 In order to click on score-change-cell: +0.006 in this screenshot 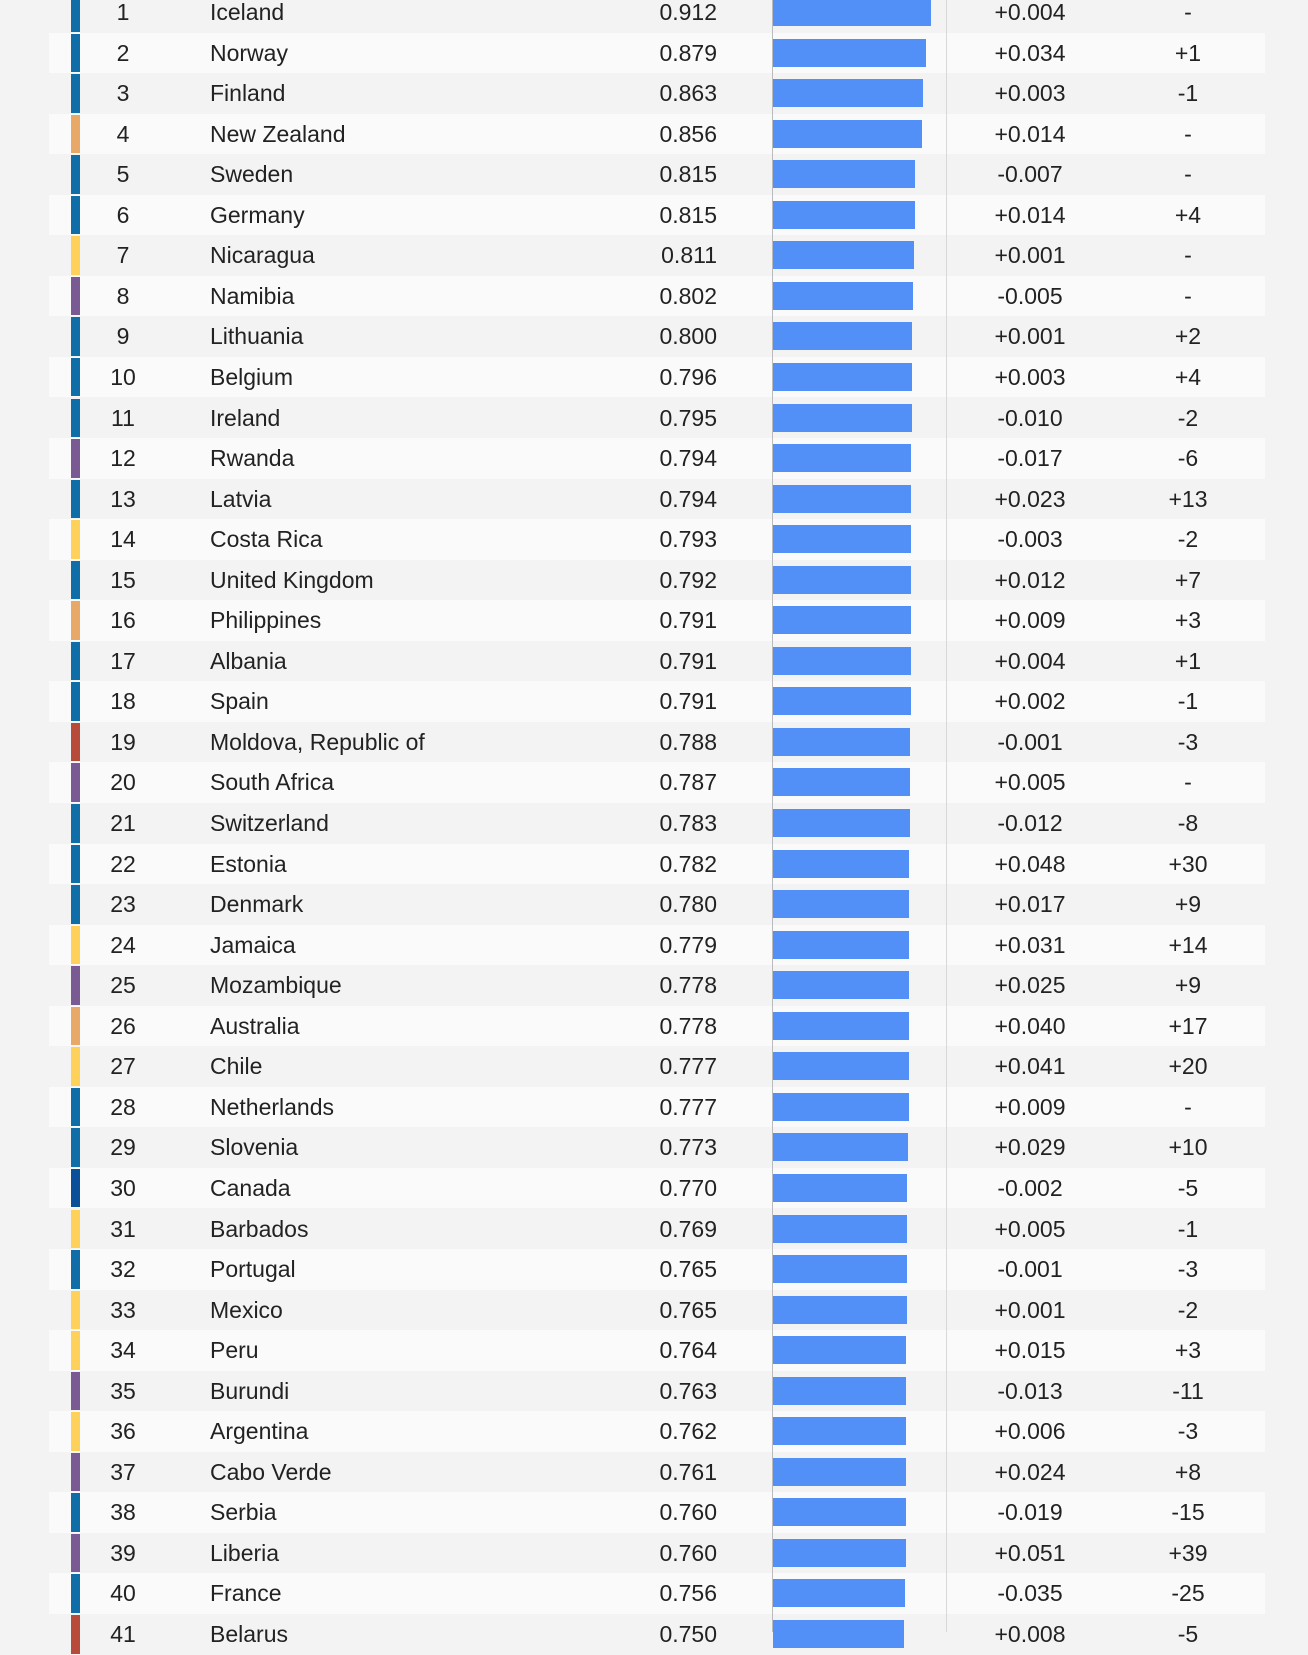, I will do `click(1030, 1431)`.